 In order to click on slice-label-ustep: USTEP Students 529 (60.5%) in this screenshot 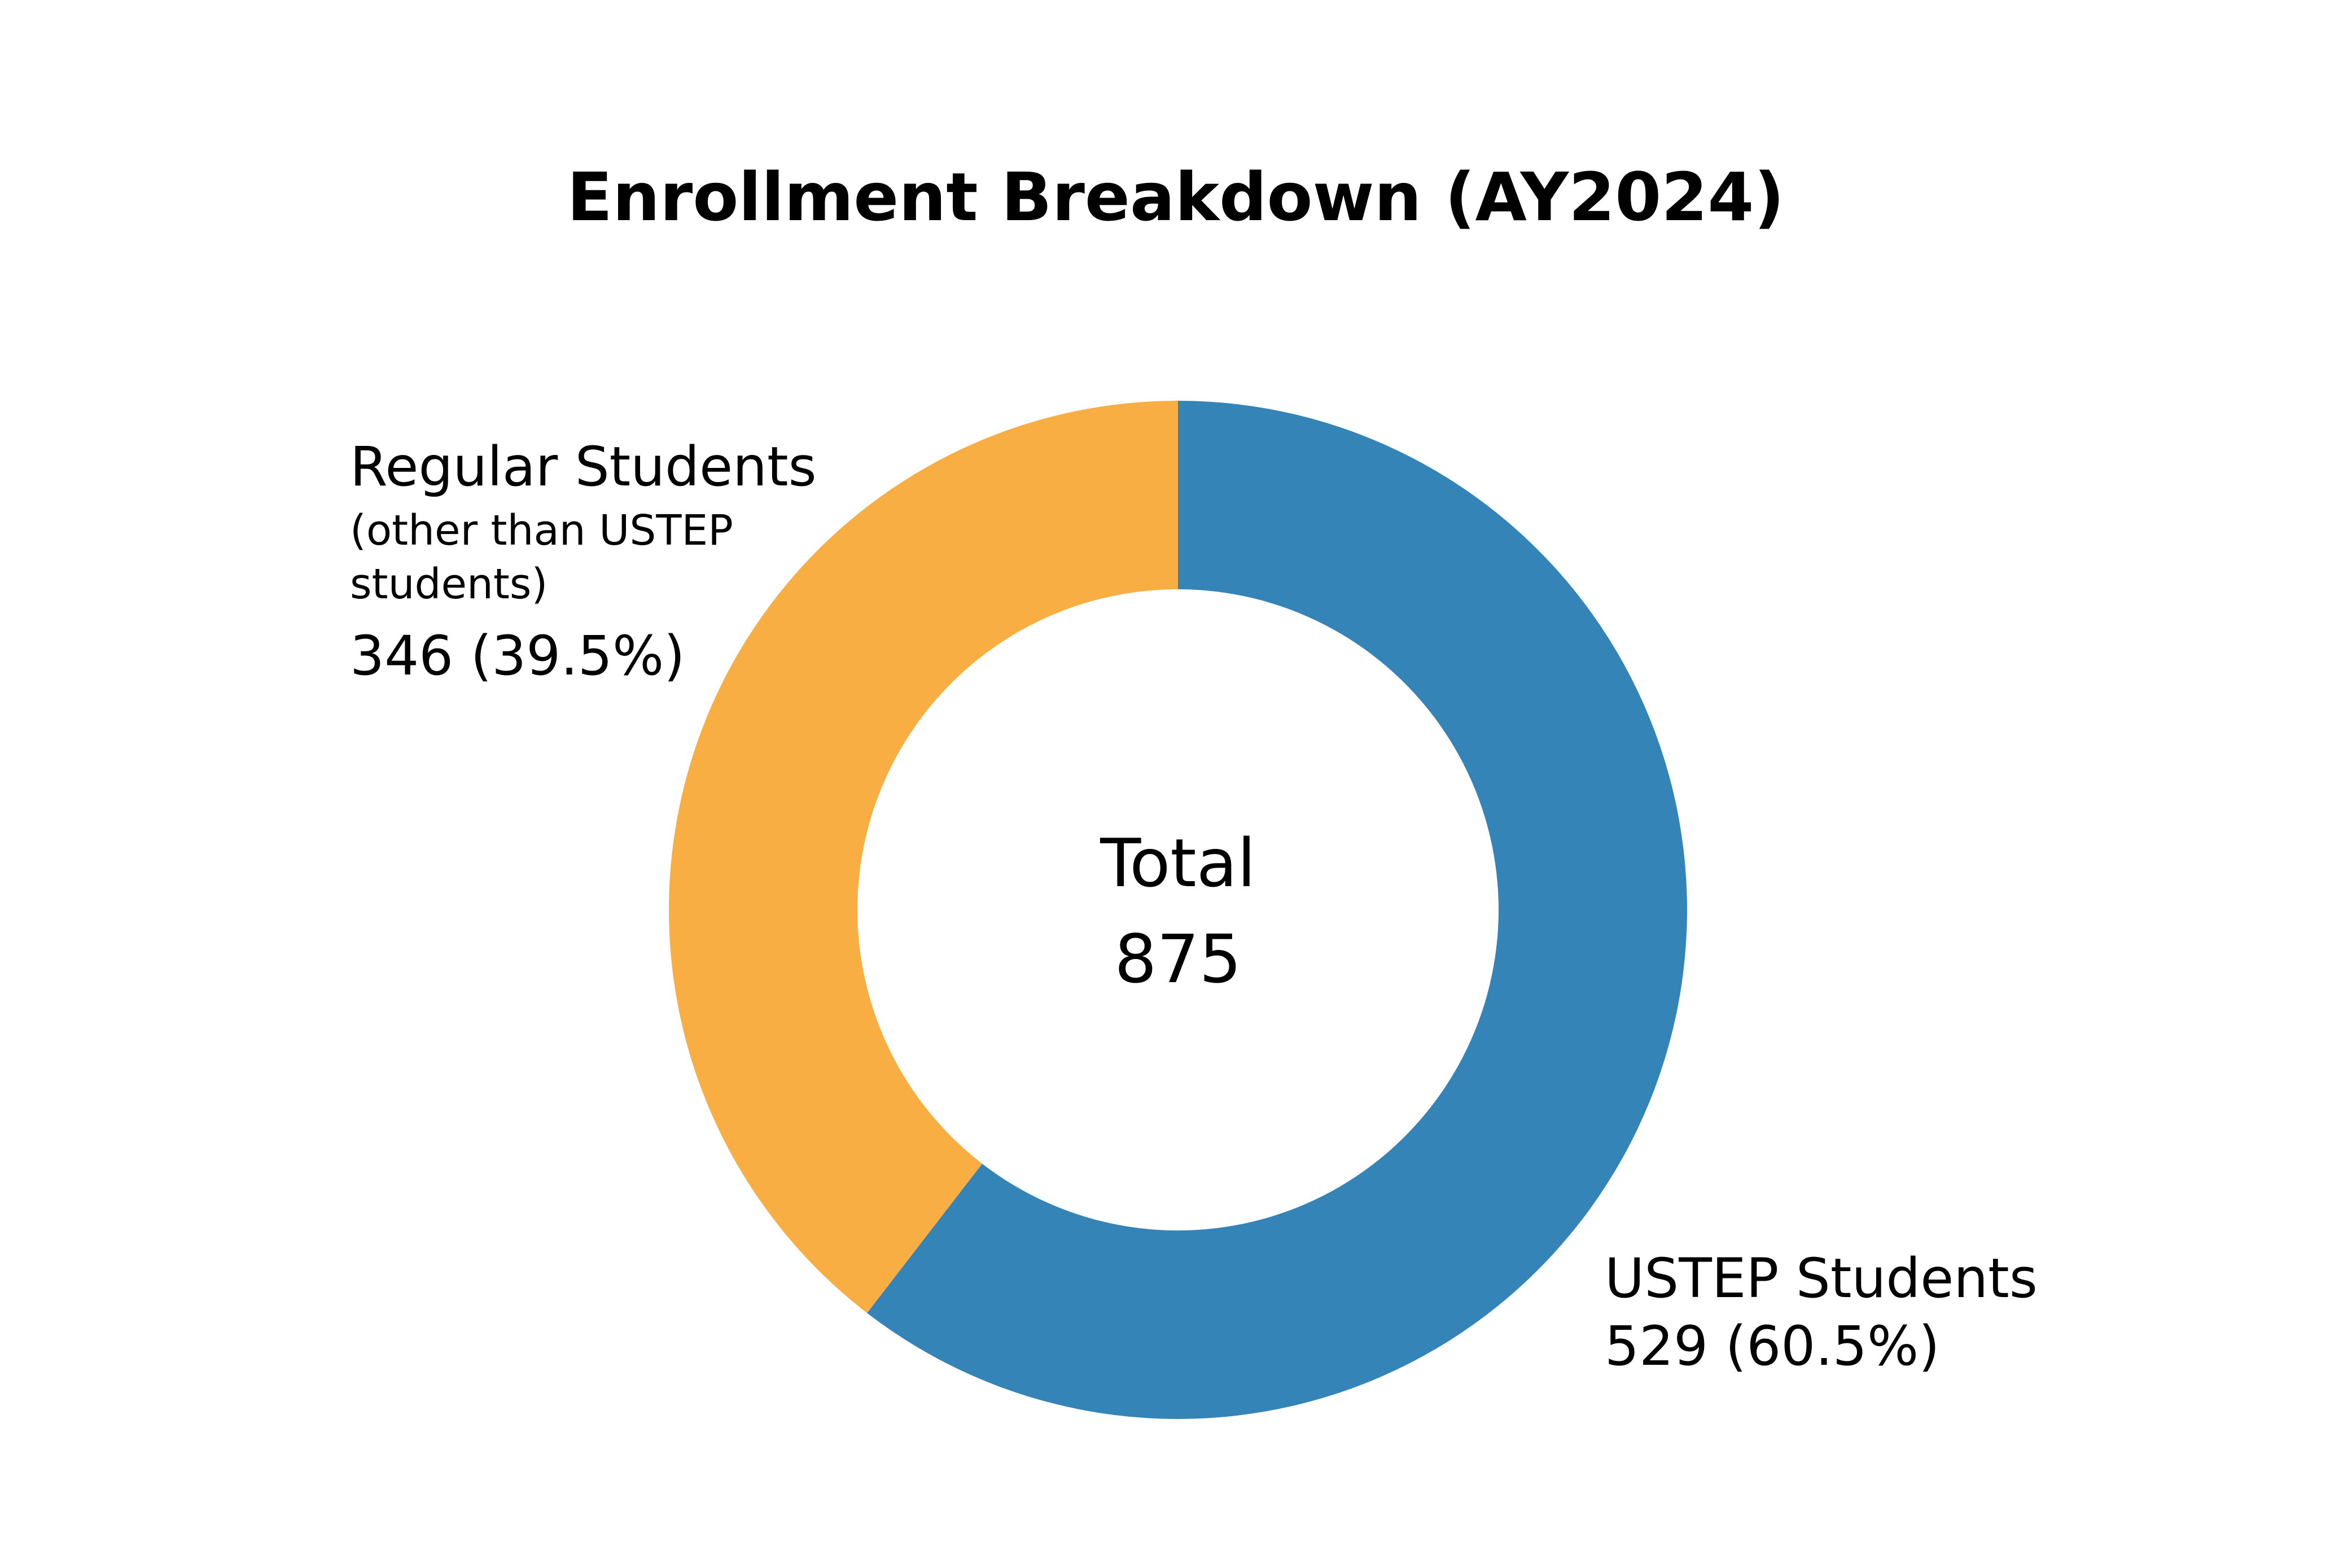, I will do `click(1821, 1312)`.